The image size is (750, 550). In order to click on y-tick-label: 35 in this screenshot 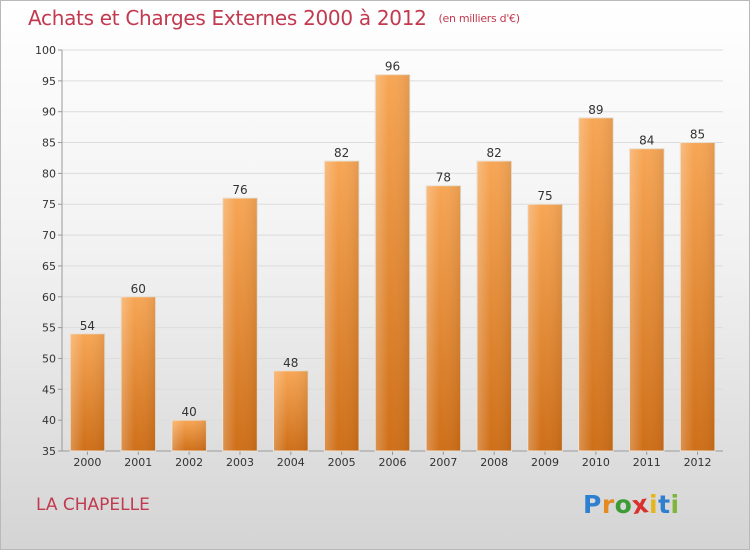, I will do `click(49, 451)`.